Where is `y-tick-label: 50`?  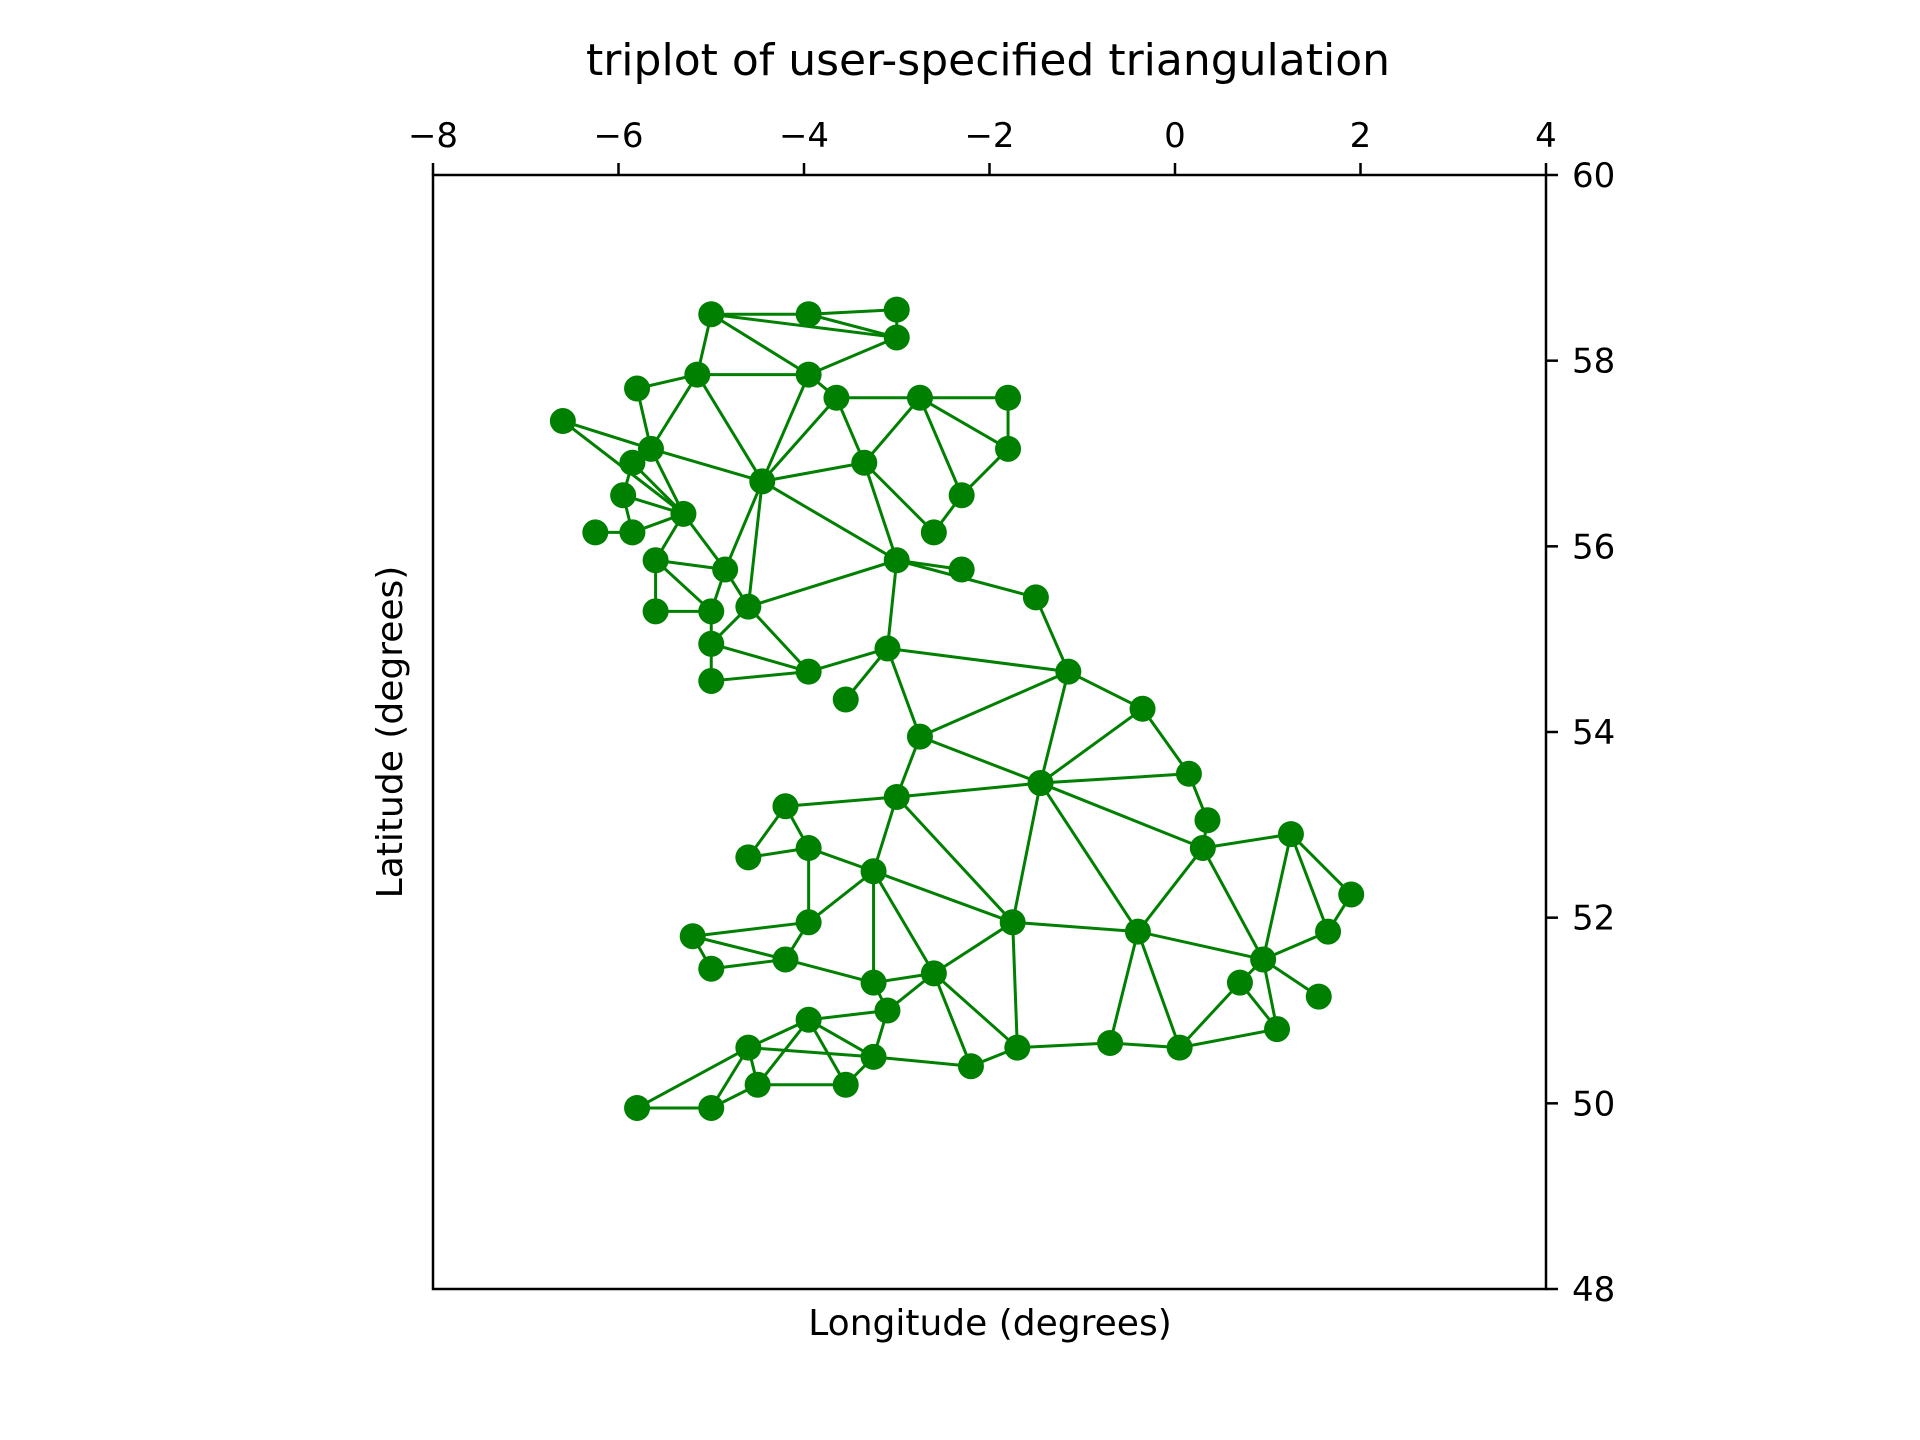
y-tick-label: 50 is located at coordinates (1593, 1104).